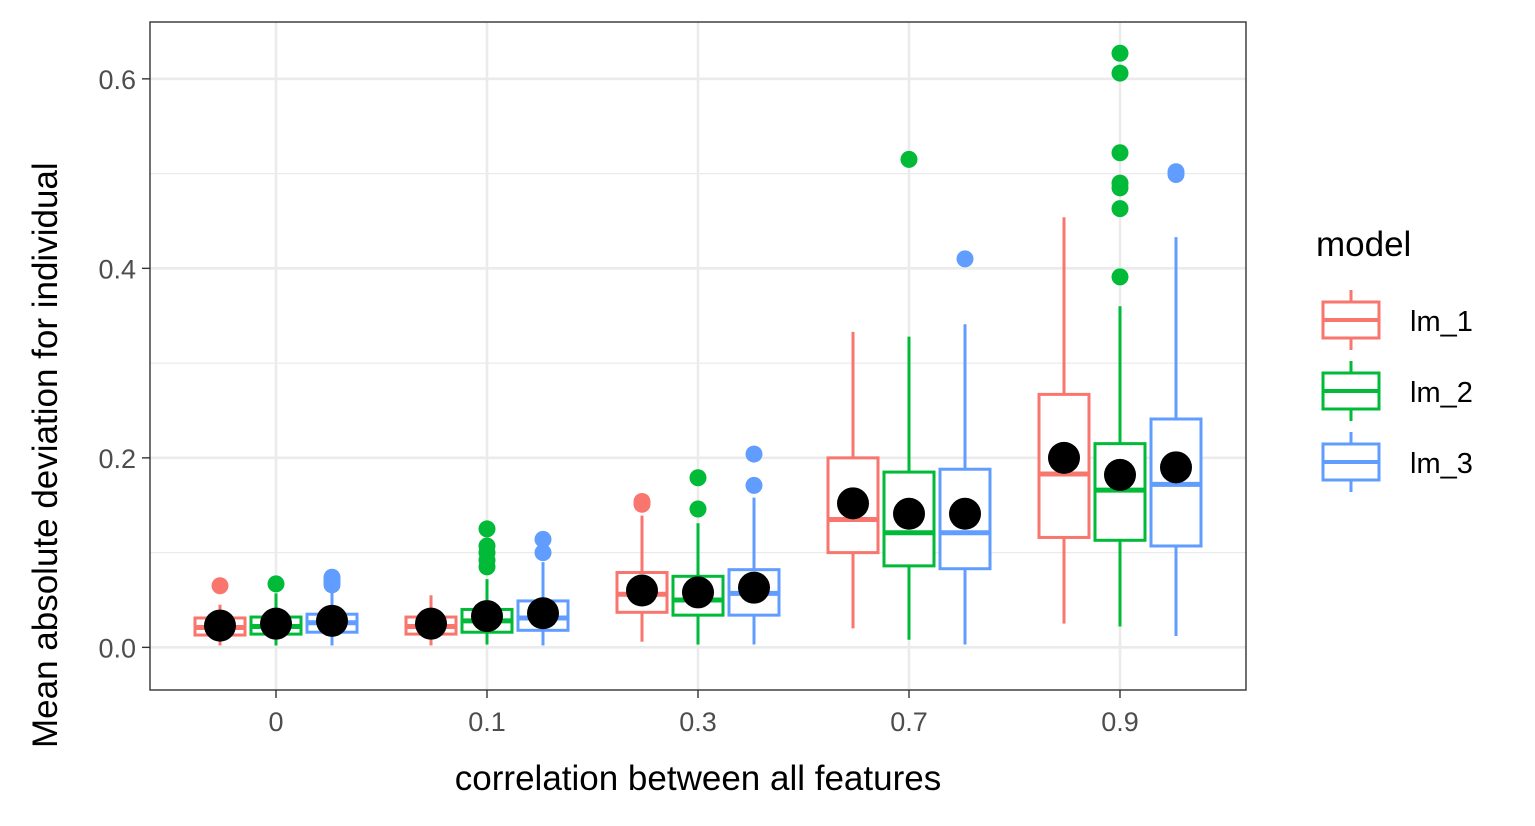  What do you see at coordinates (1397, 391) in the screenshot?
I see `legend-item-lm_2: lm_2` at bounding box center [1397, 391].